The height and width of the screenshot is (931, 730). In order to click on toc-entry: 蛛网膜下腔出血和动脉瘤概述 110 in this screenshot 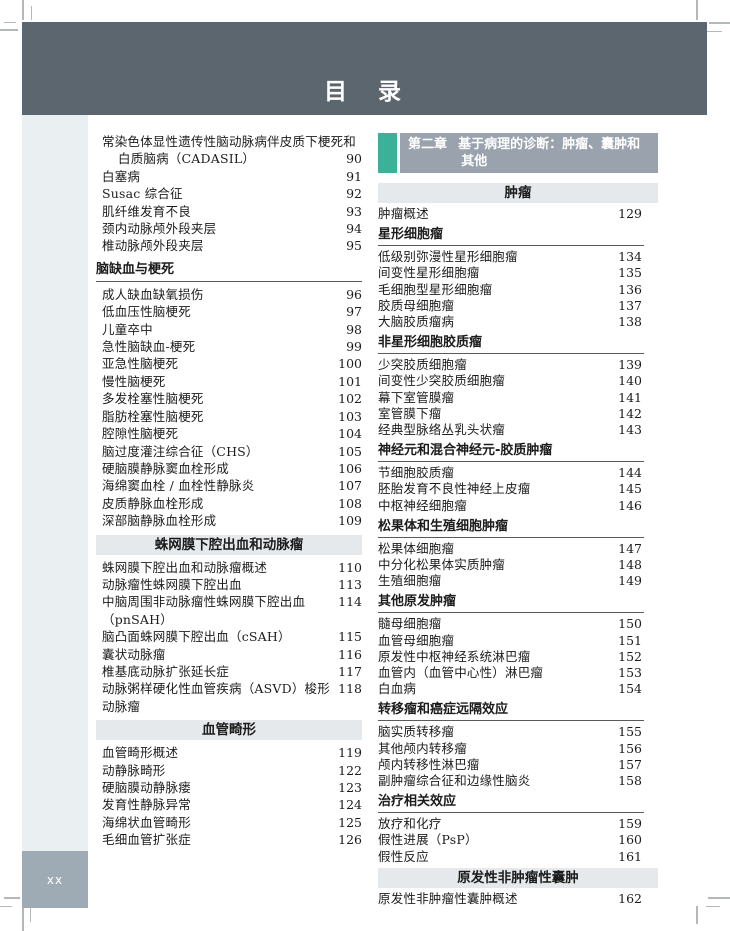, I will do `click(229, 567)`.